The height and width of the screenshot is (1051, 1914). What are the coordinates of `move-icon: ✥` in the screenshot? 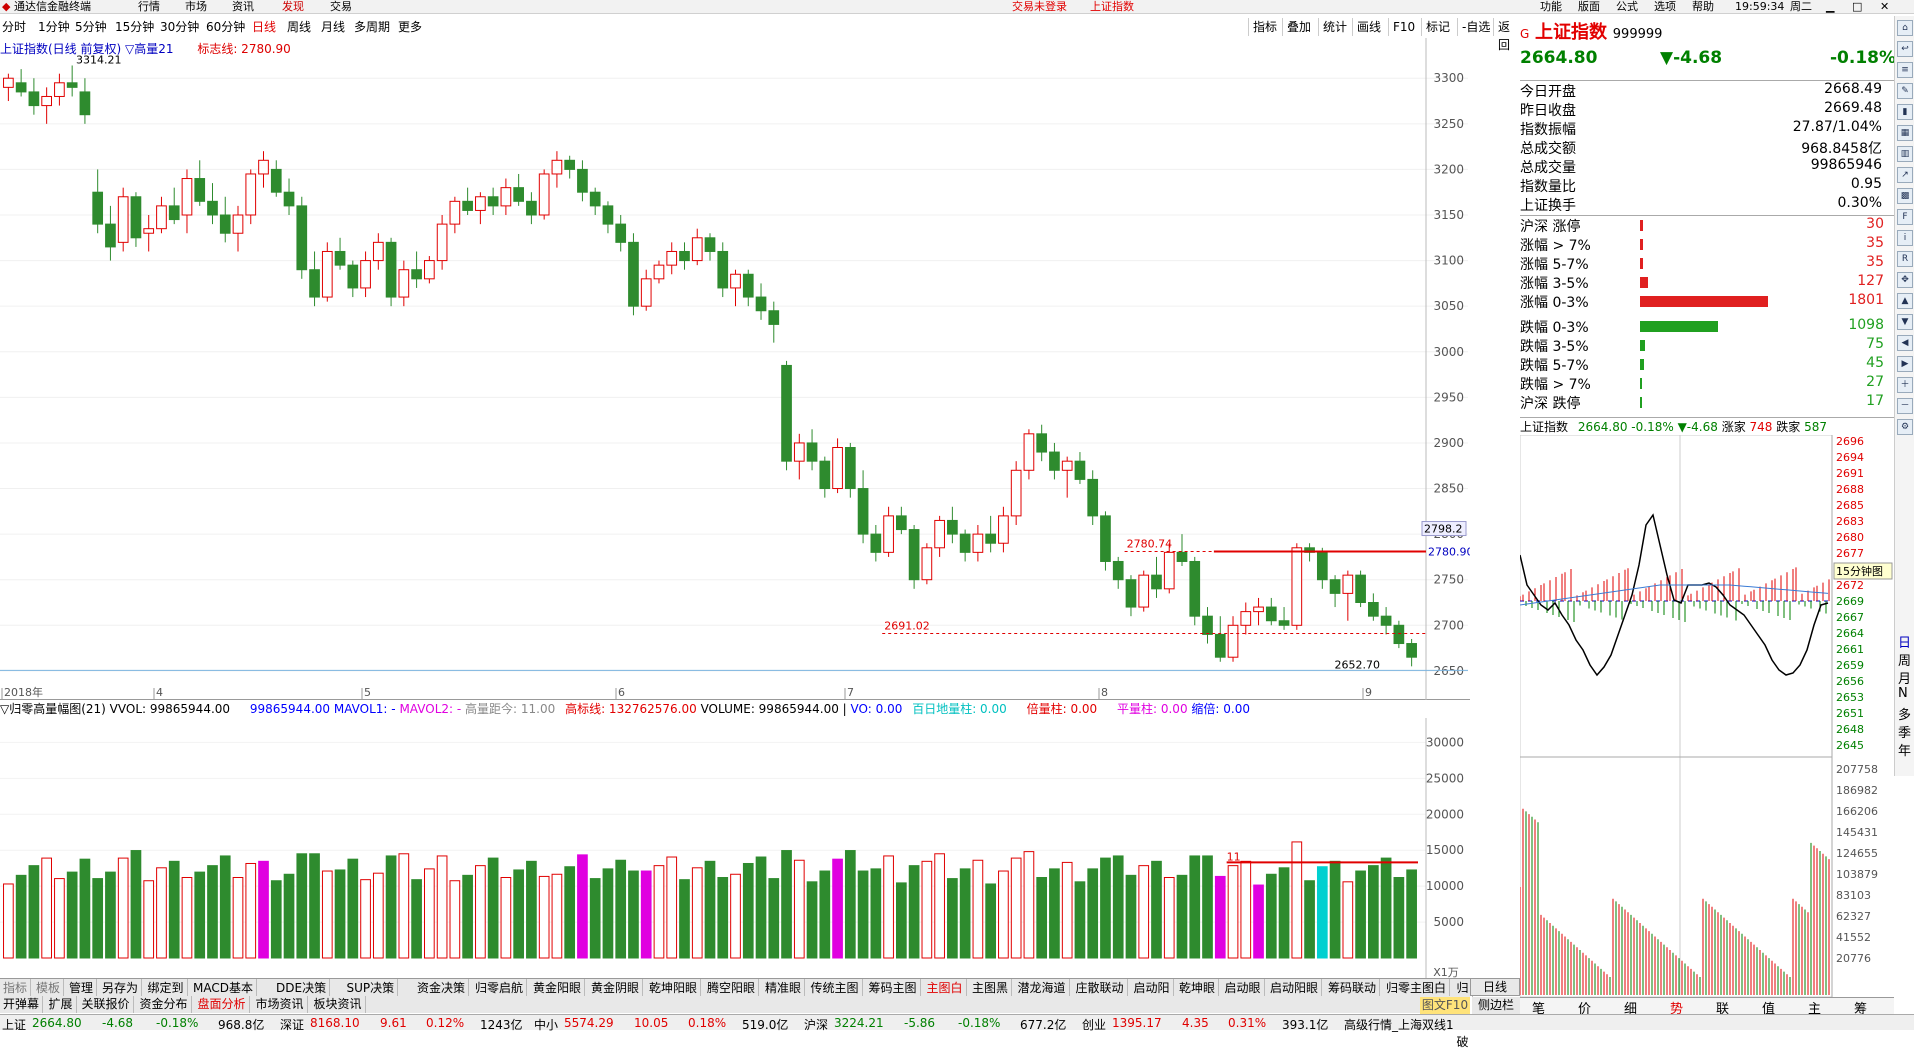 It's located at (1905, 280).